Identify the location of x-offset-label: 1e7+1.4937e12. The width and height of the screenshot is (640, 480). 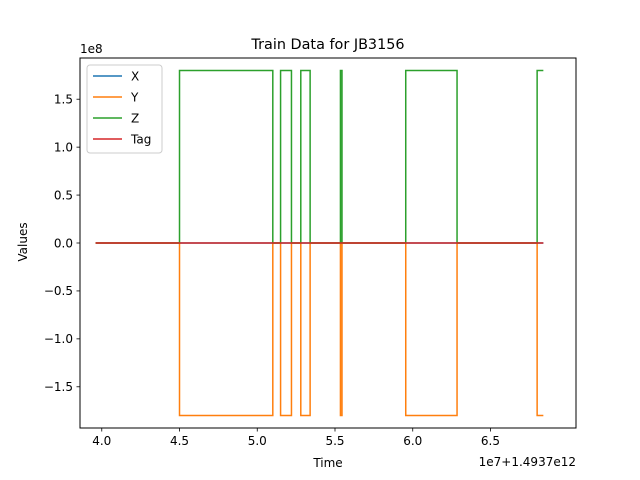
(527, 462).